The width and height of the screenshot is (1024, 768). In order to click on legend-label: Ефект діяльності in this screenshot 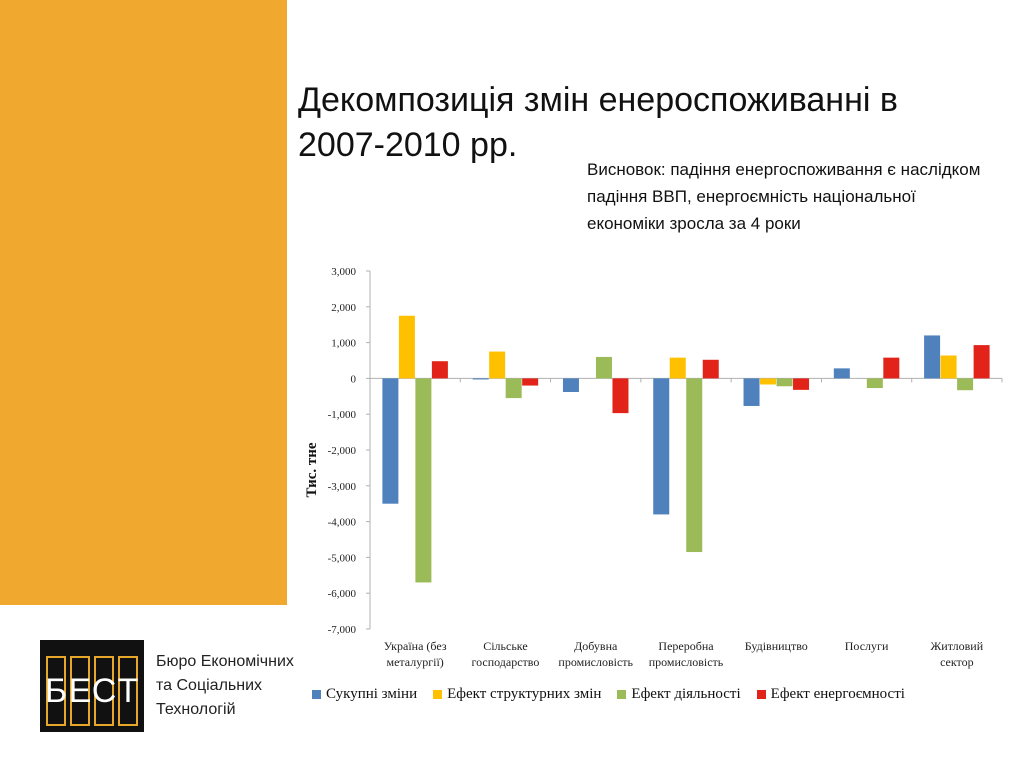, I will do `click(686, 694)`.